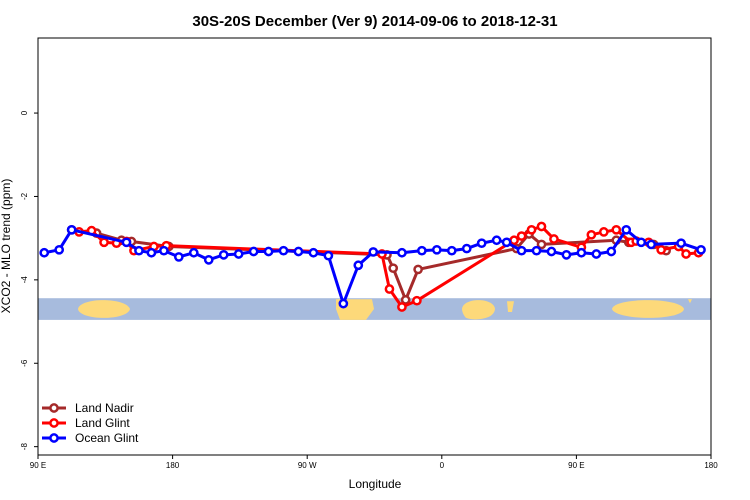 This screenshot has width=750, height=500. I want to click on legend-land-nadir-label: Land Nadir, so click(104, 408).